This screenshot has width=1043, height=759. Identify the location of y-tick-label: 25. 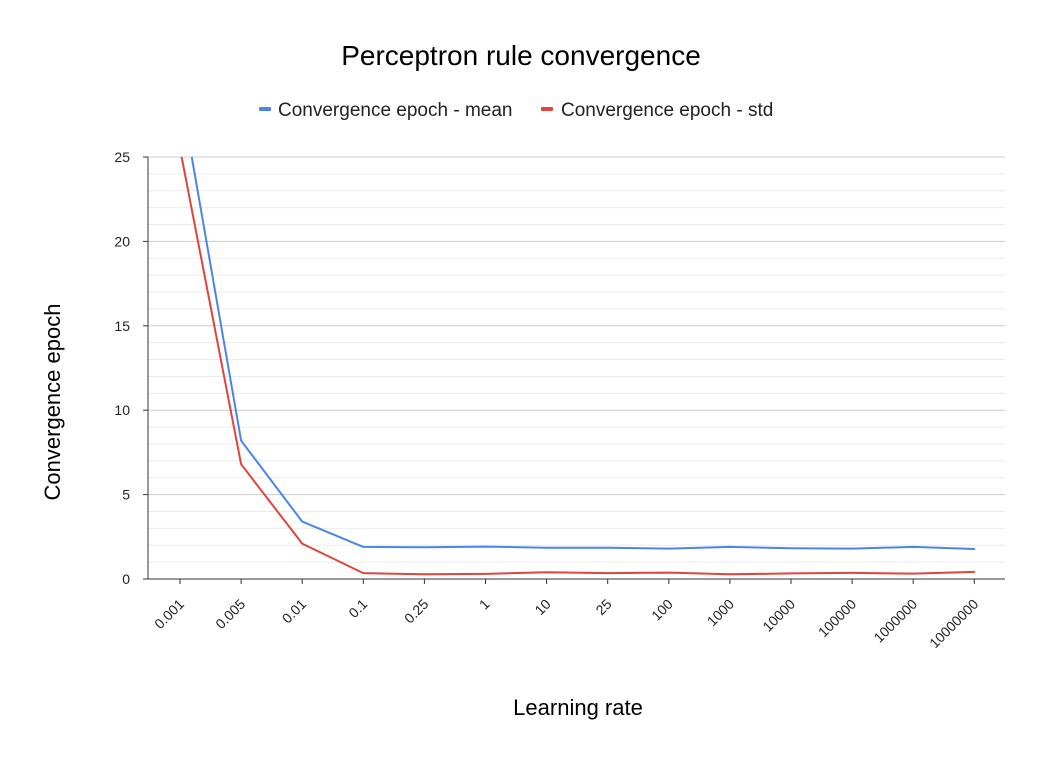
(122, 157).